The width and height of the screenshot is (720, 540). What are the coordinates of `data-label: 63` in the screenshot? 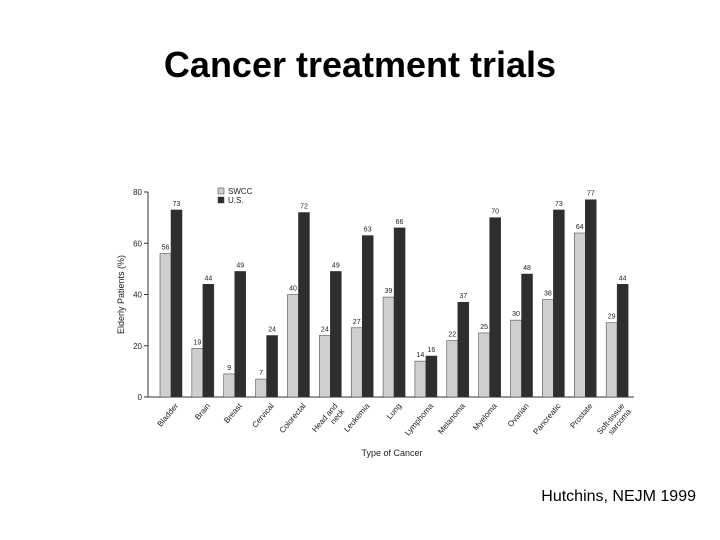 It's located at (368, 230).